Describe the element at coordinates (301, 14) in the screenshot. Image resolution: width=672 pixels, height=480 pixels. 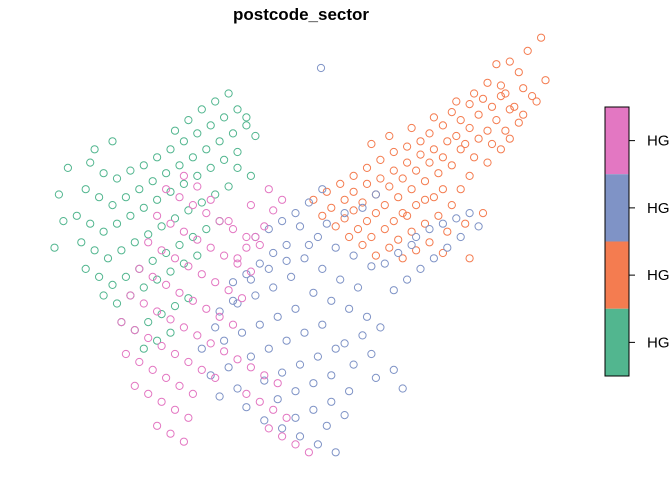
I see `chart-title: postcode_sector` at that location.